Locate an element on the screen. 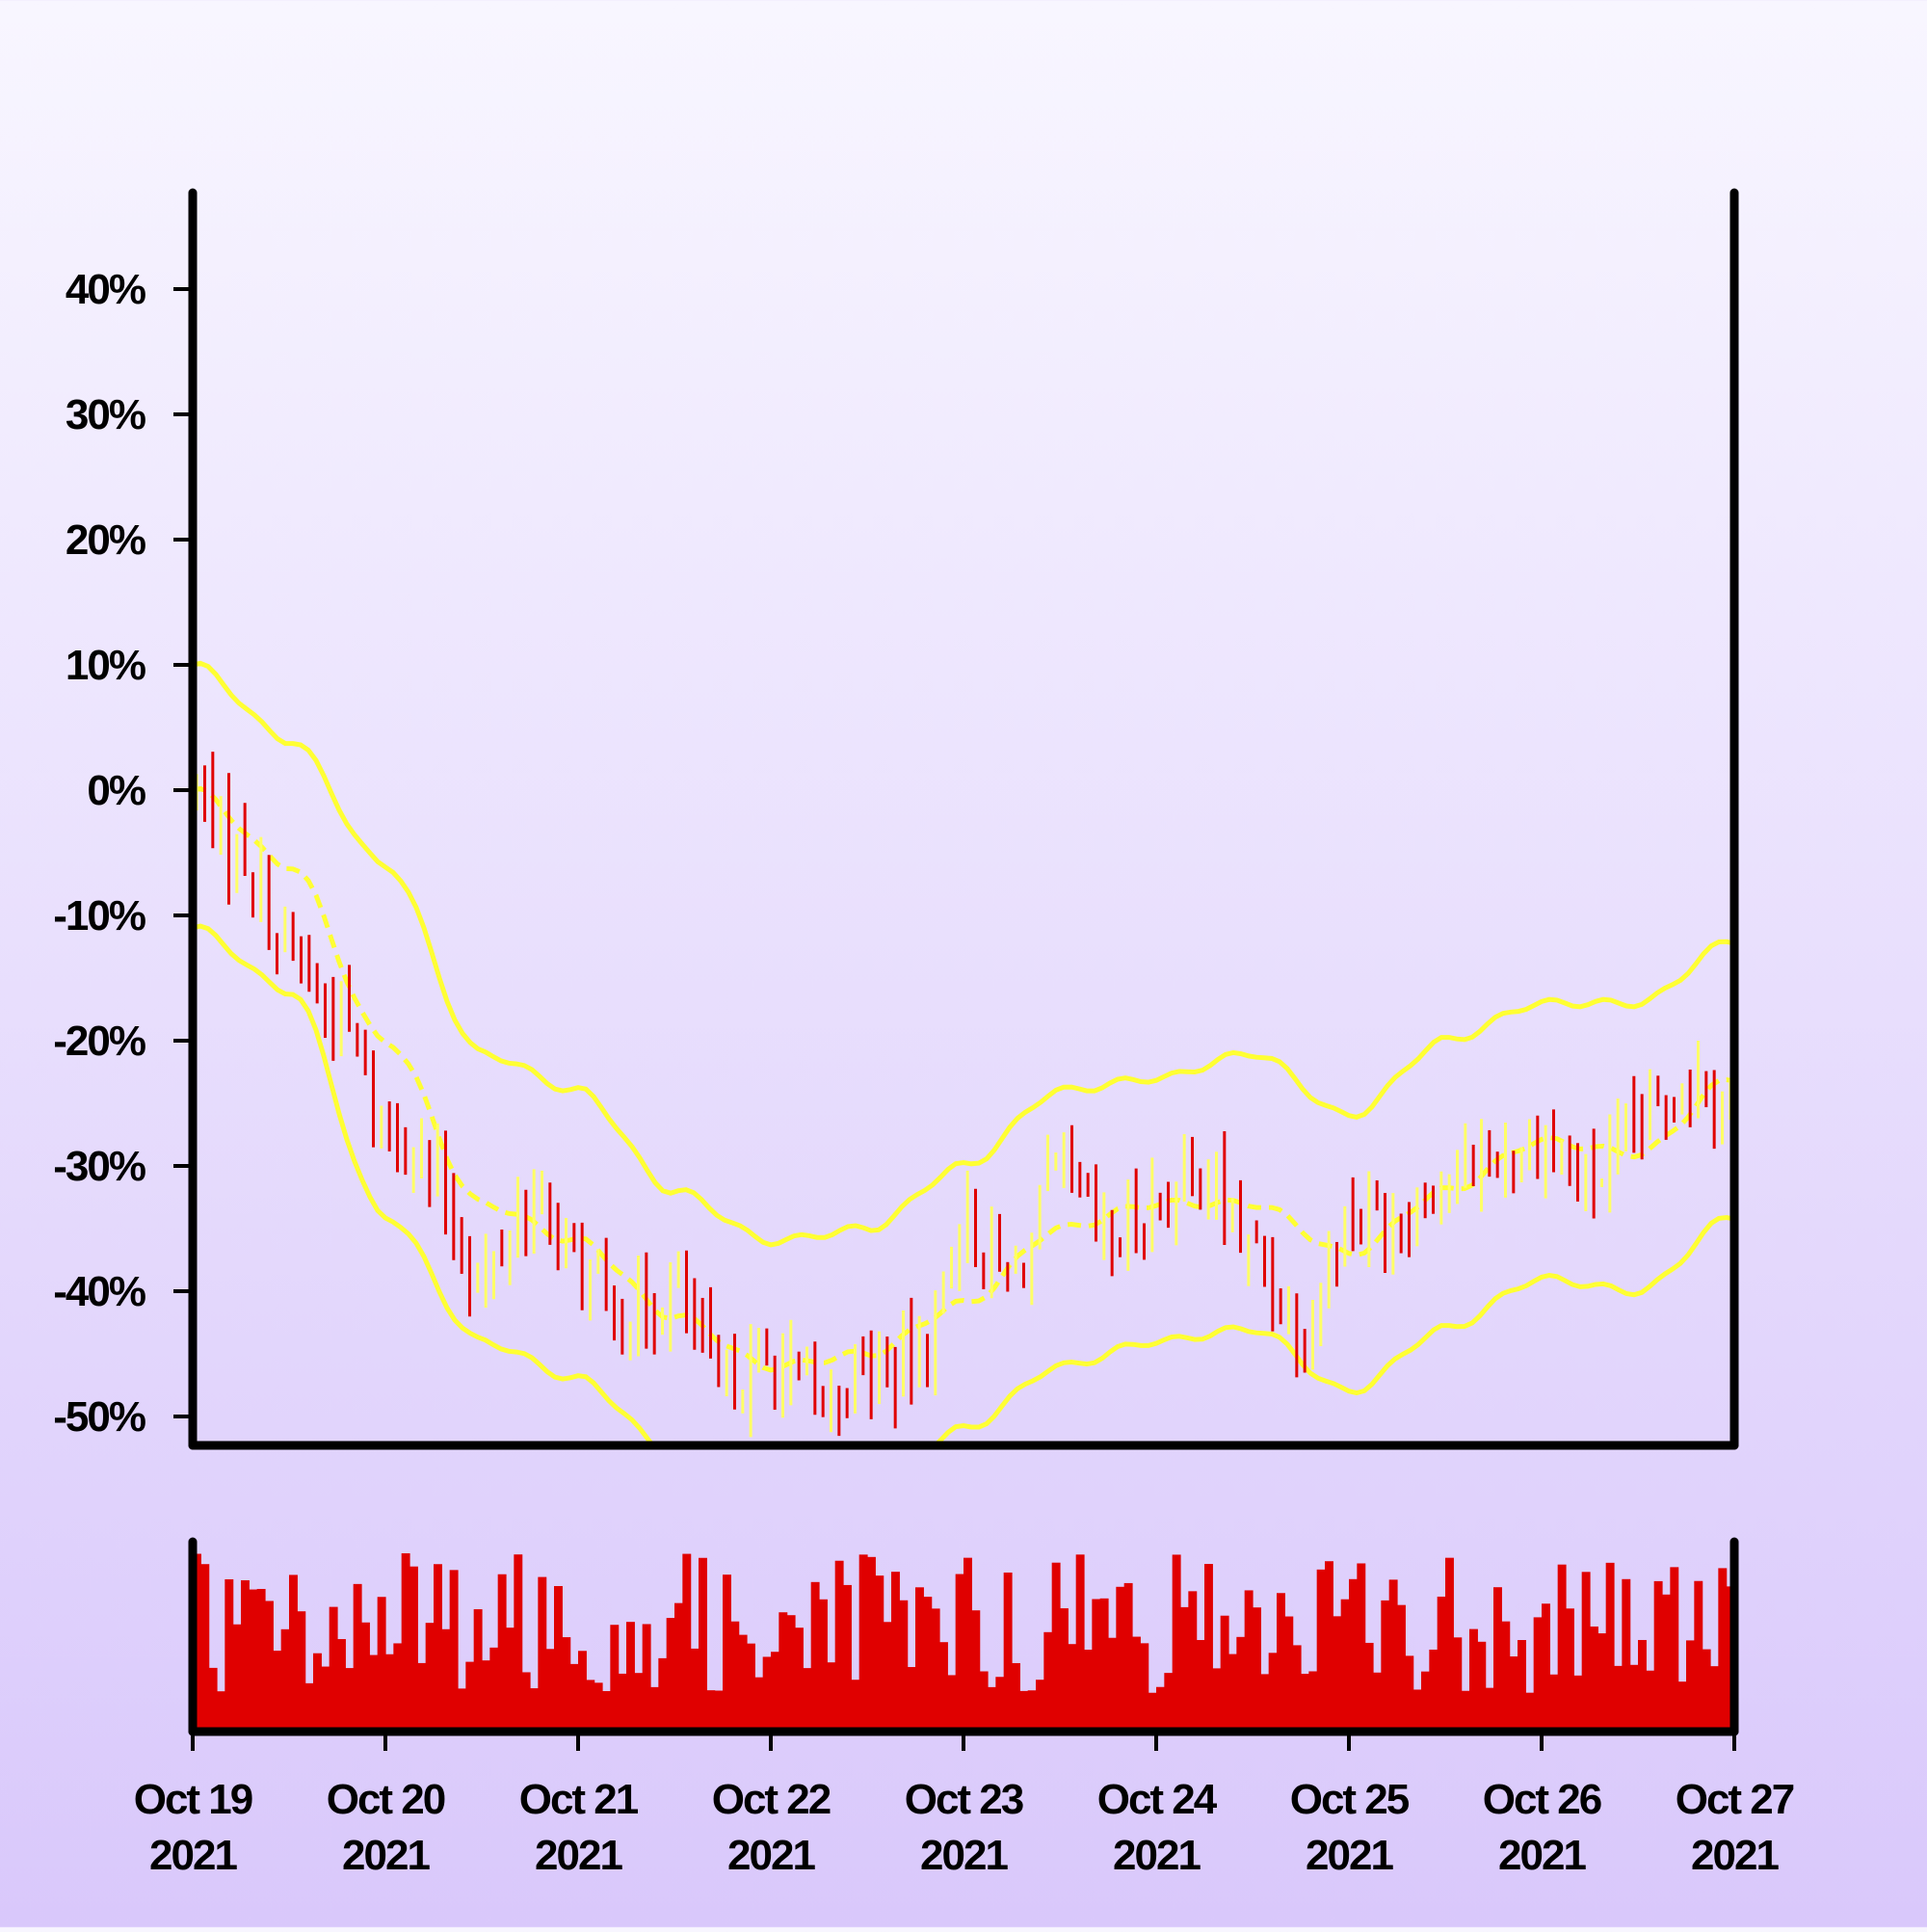 Image resolution: width=1927 pixels, height=1932 pixels. y-tick-label: -30% is located at coordinates (99, 1166).